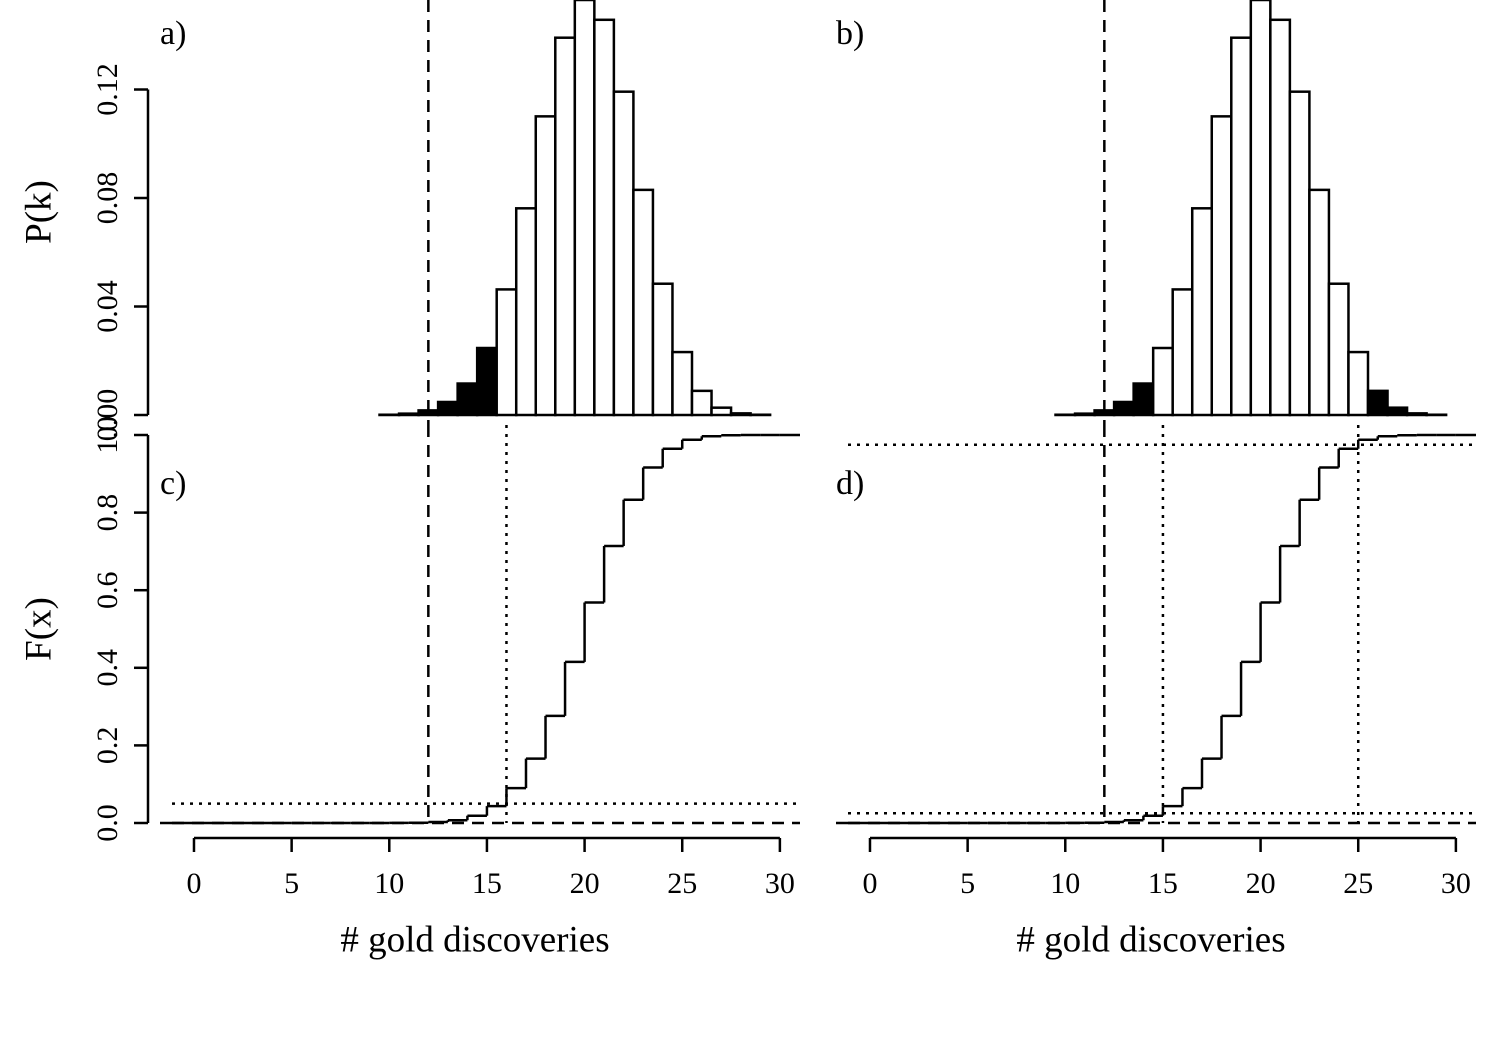 This screenshot has height=1050, width=1500. Describe the element at coordinates (173, 483) in the screenshot. I see `panel-label: c)` at that location.